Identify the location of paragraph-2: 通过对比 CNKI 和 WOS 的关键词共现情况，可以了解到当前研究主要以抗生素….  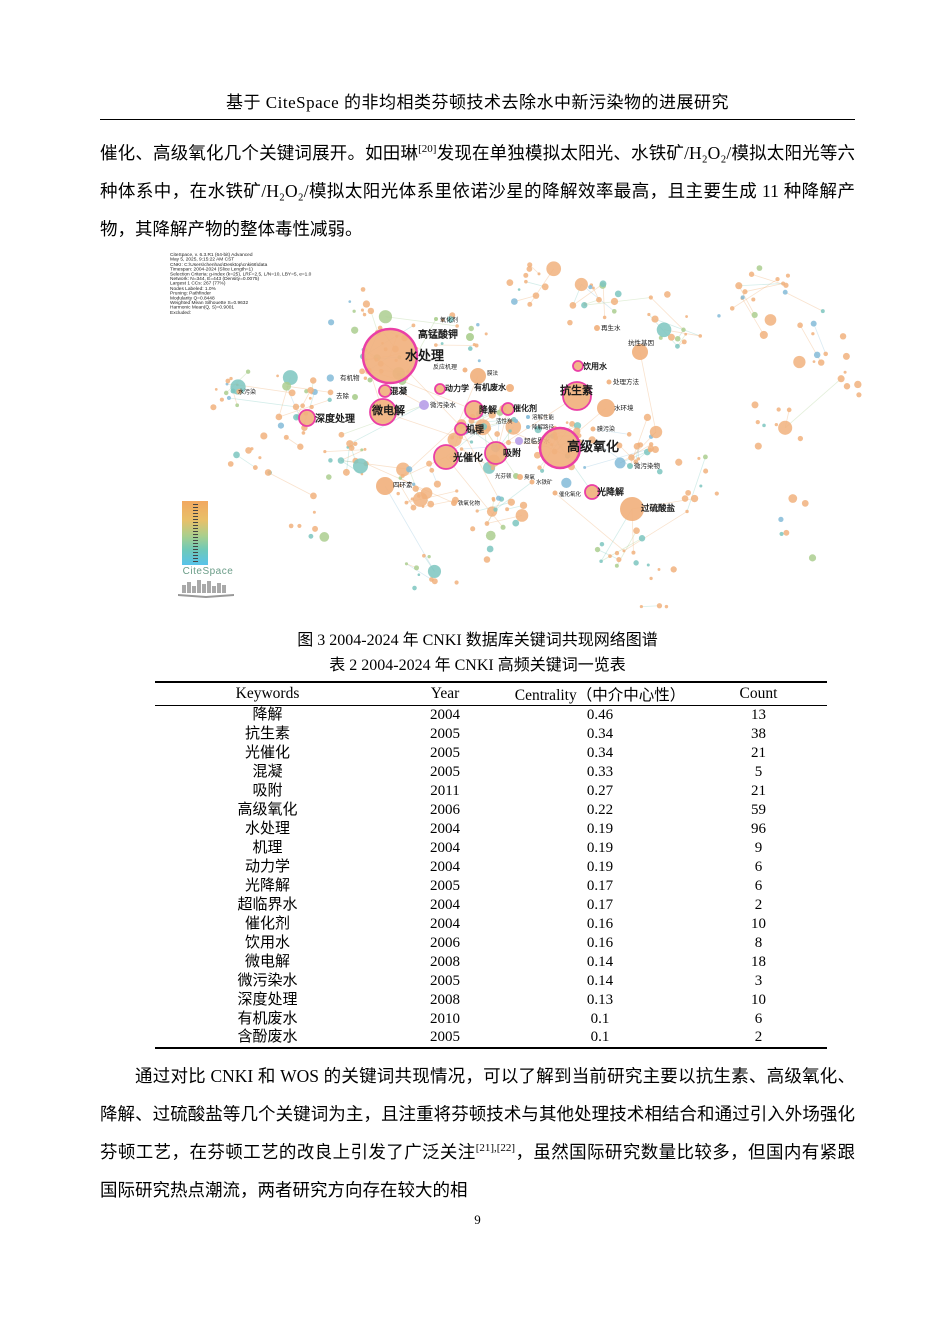
(477, 1133).